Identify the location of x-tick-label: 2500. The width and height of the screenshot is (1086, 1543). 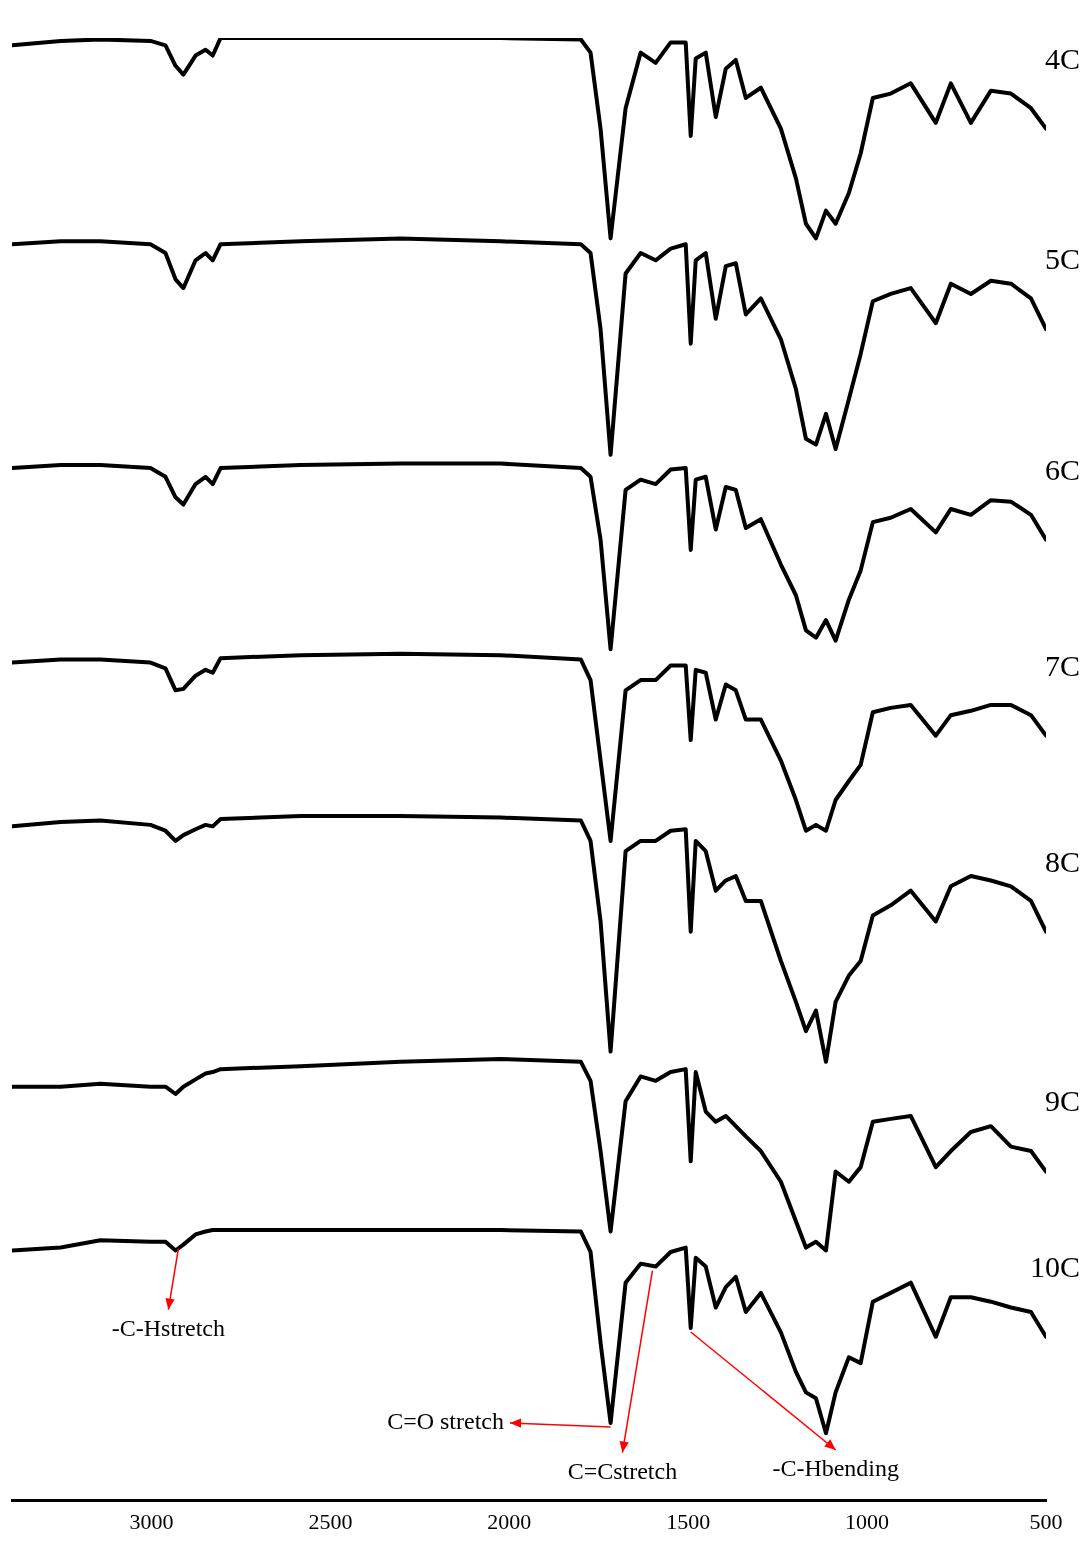
(330, 1521).